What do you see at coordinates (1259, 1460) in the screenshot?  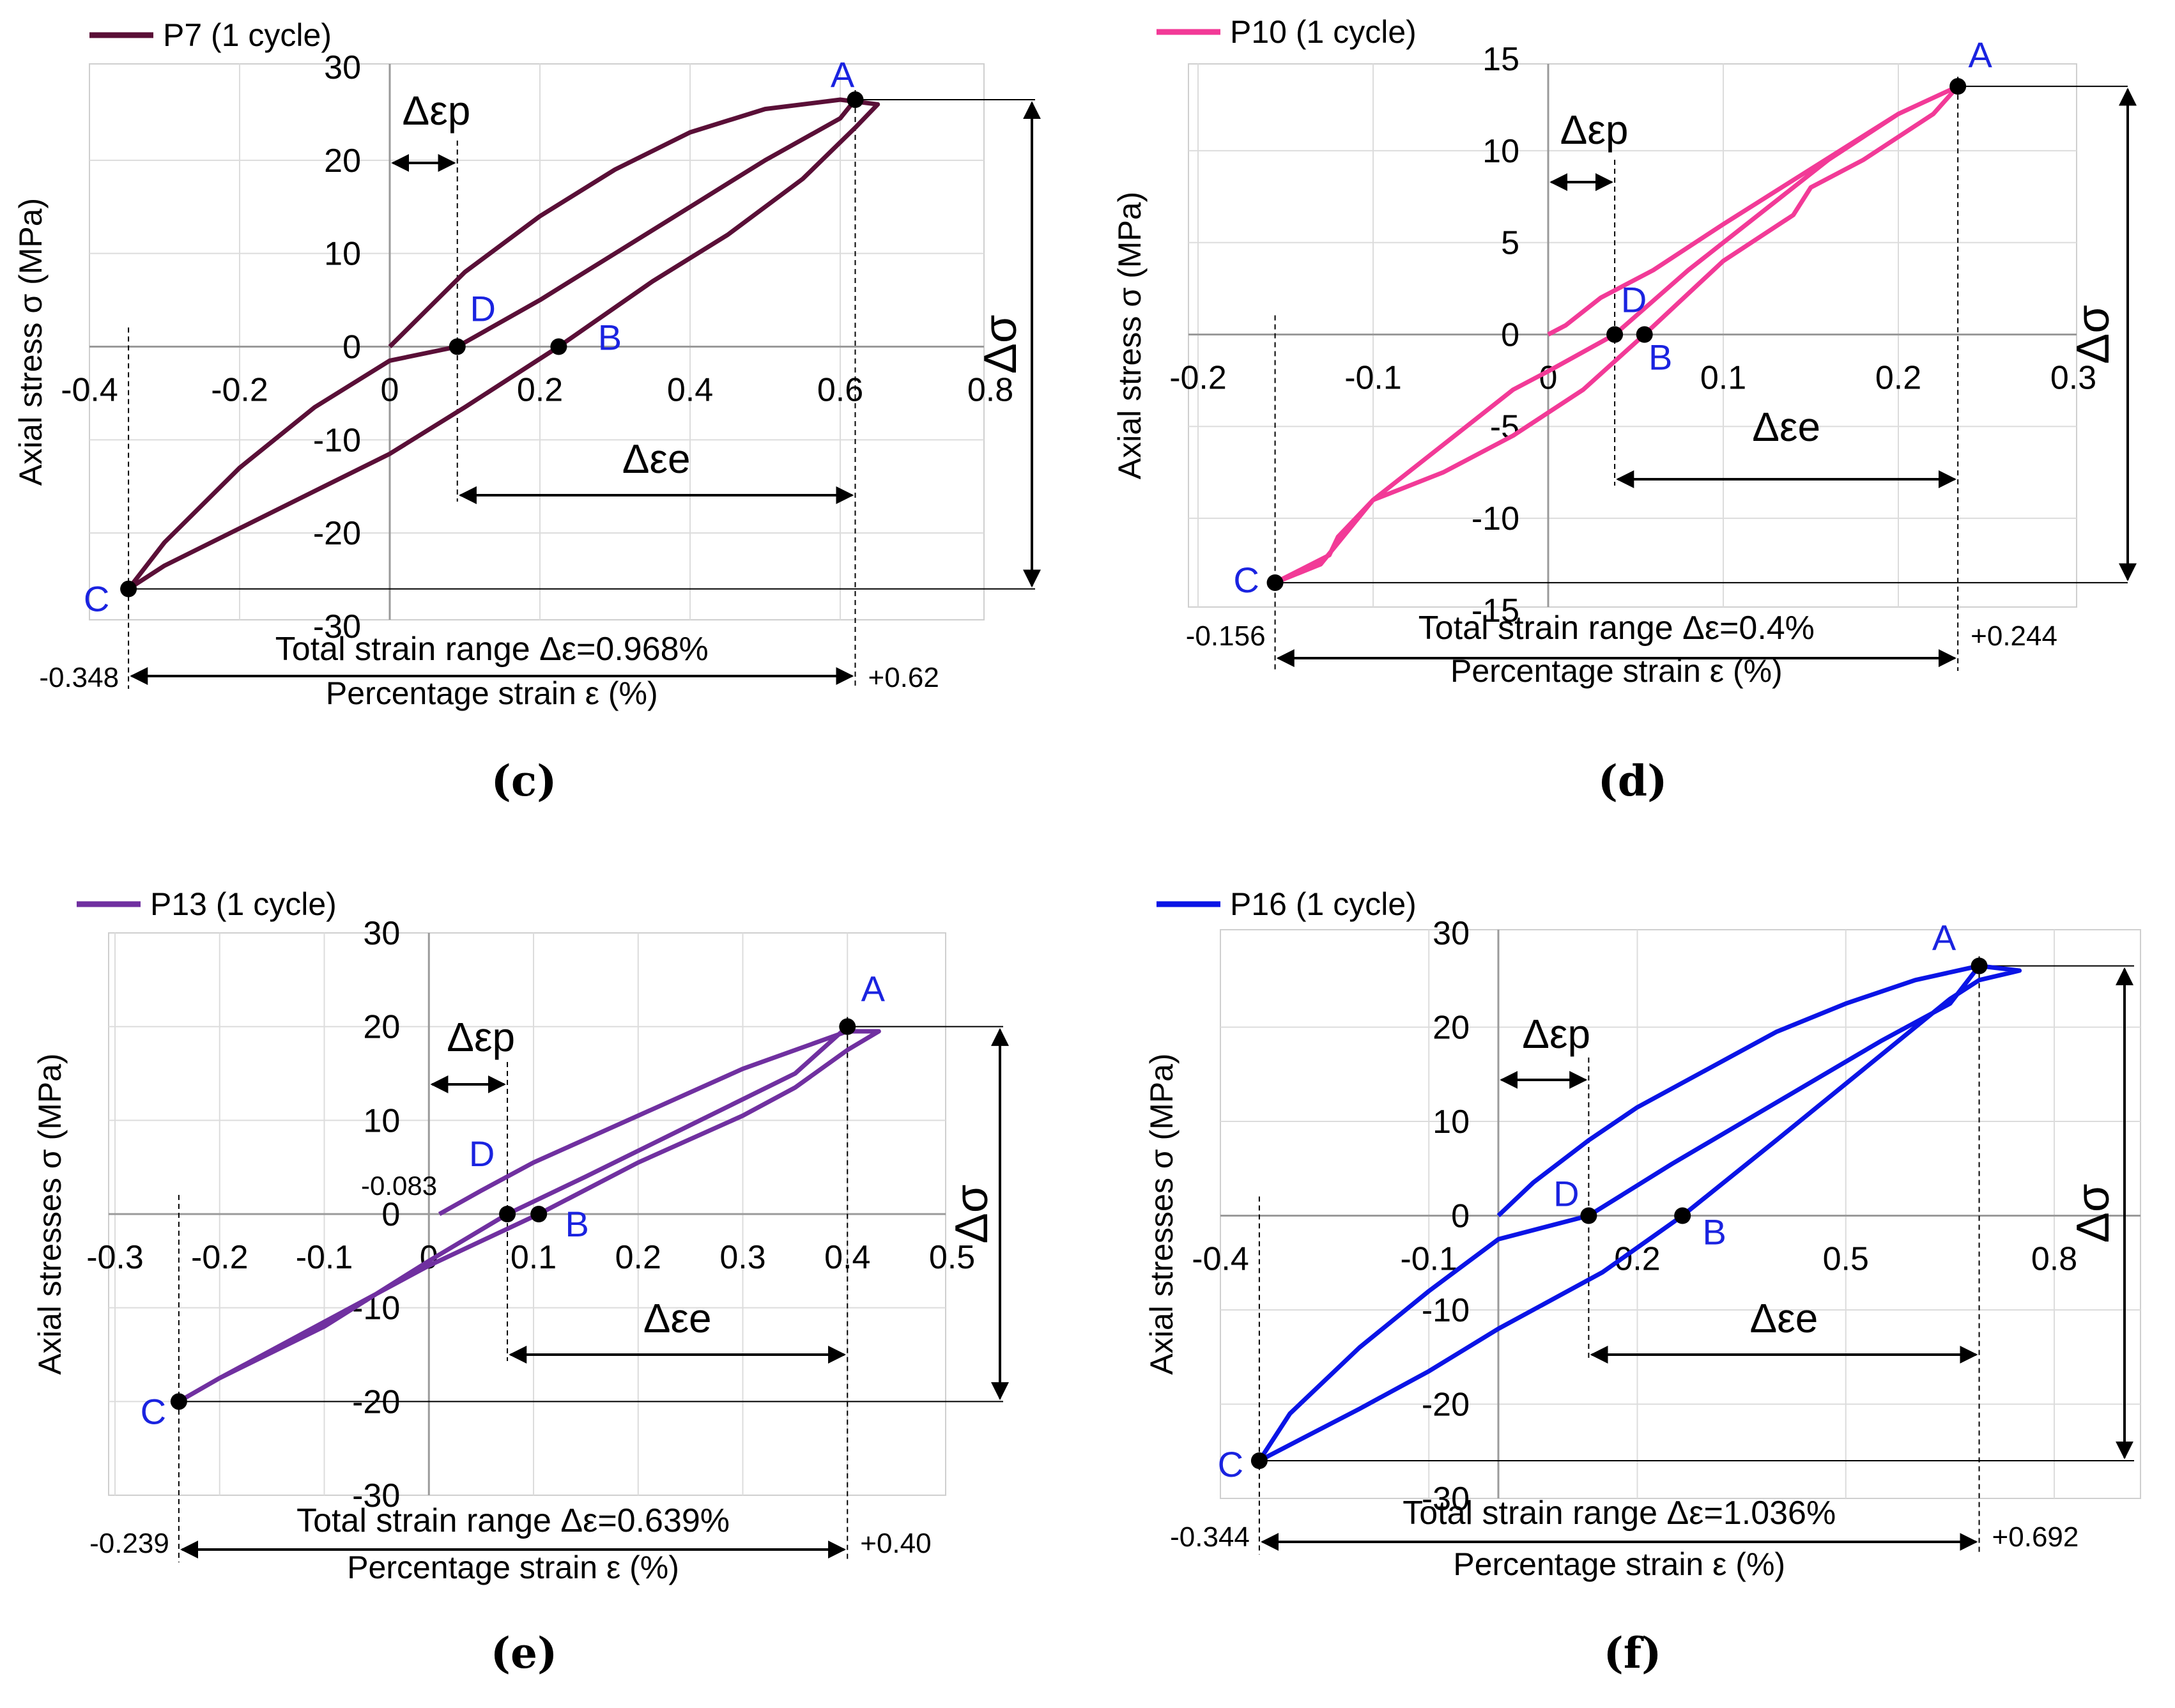 I see `panel-f-point-c` at bounding box center [1259, 1460].